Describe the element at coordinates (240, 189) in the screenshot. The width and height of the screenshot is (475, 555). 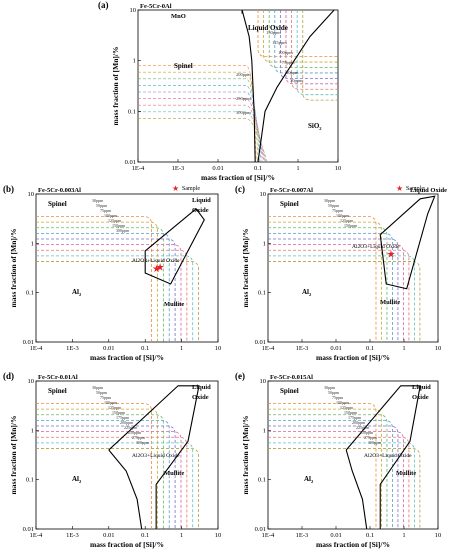
I see `panel-letter: (c)` at that location.